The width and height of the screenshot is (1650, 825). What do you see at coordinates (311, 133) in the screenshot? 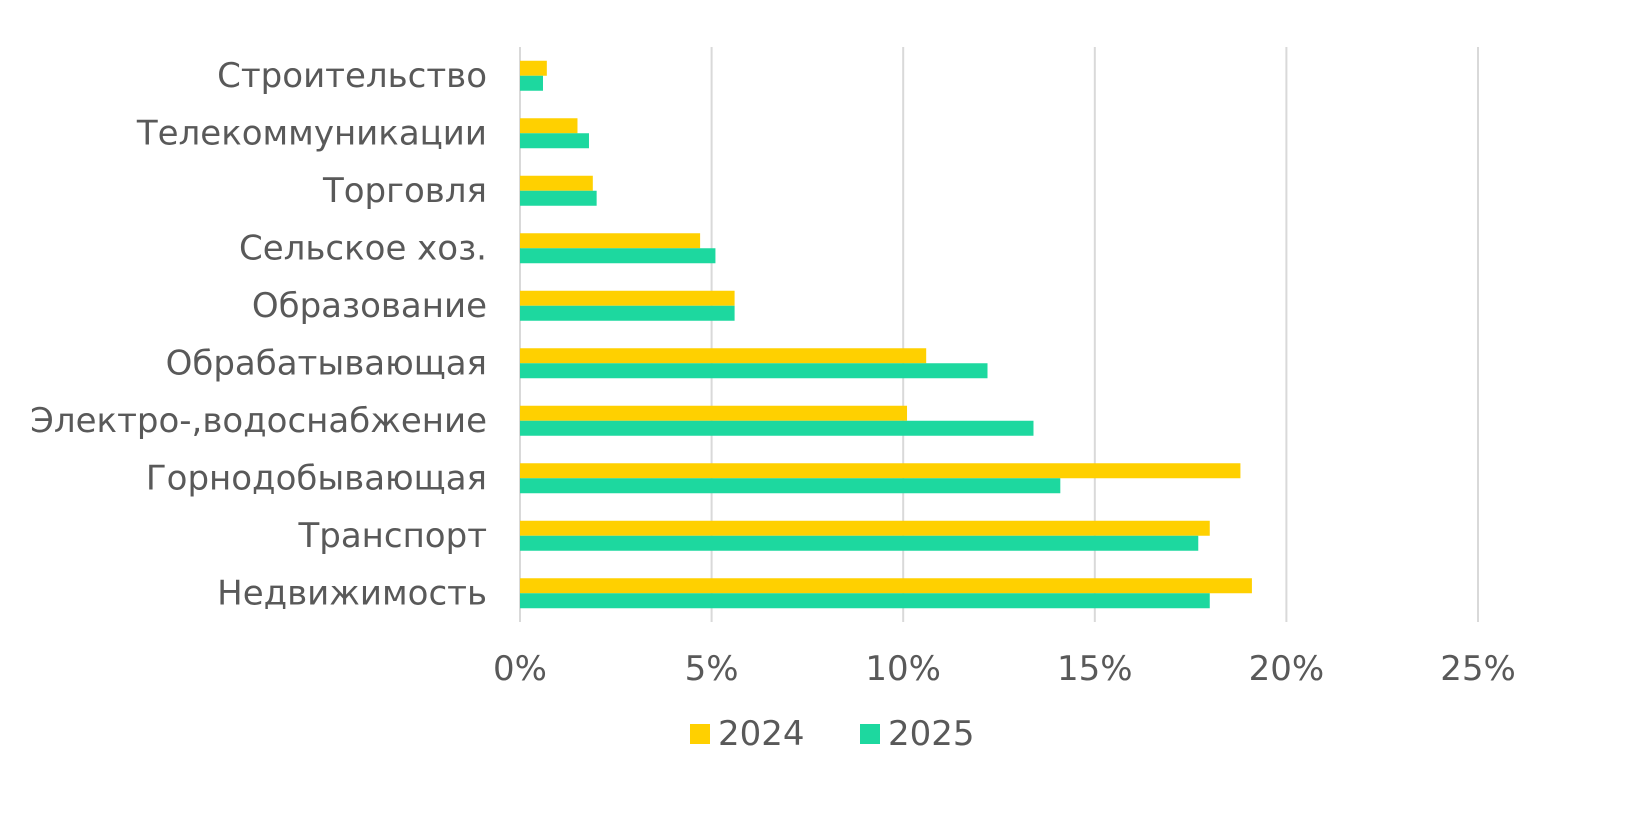
I see `category-label: Телекоммуникации` at bounding box center [311, 133].